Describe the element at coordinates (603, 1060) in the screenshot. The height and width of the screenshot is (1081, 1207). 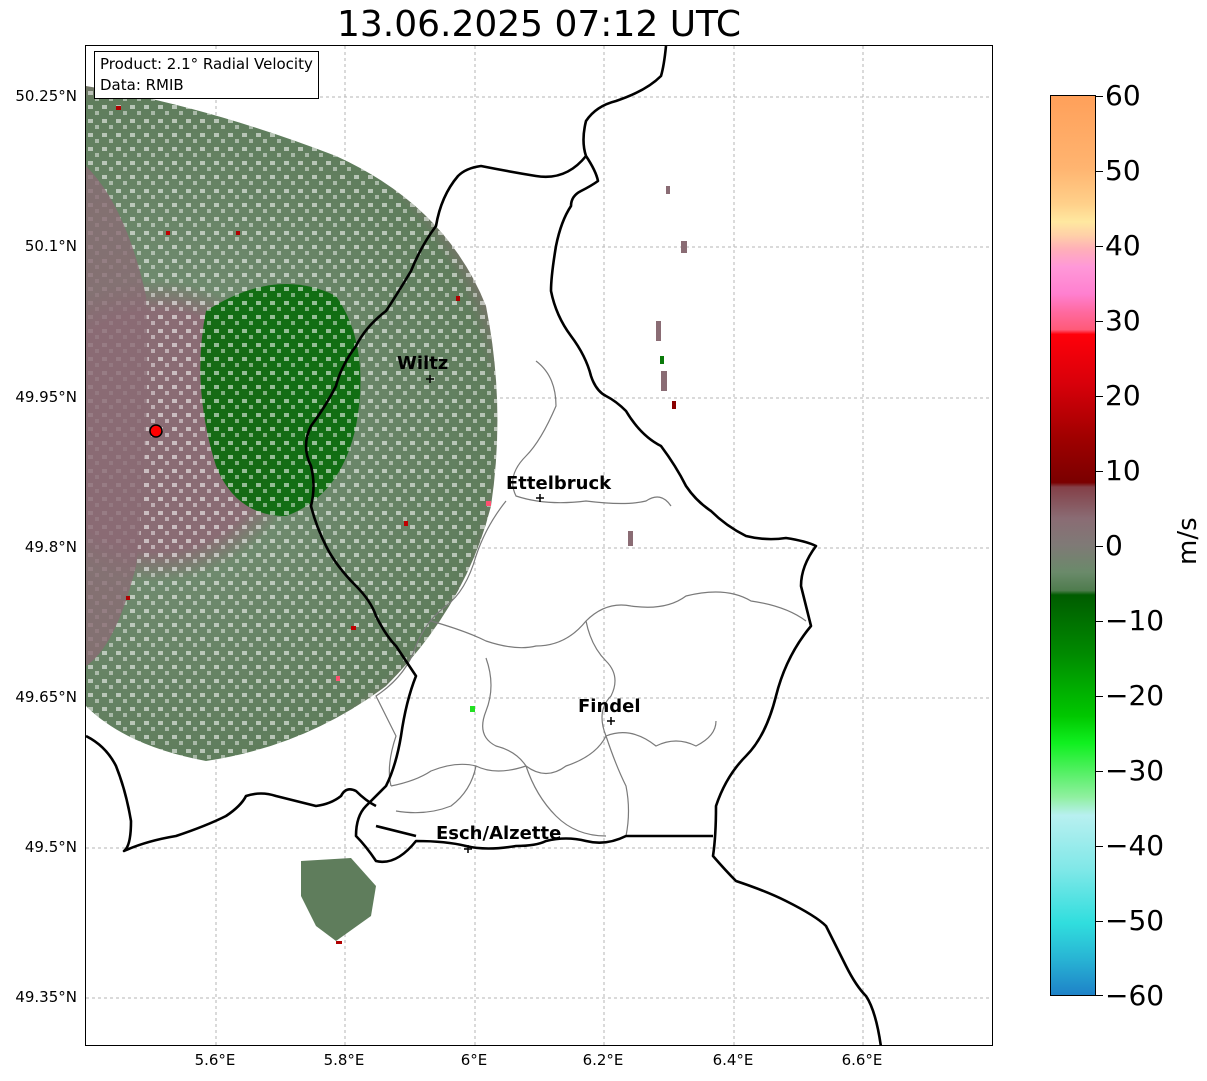
I see `x-tick-label: 6.2°E` at that location.